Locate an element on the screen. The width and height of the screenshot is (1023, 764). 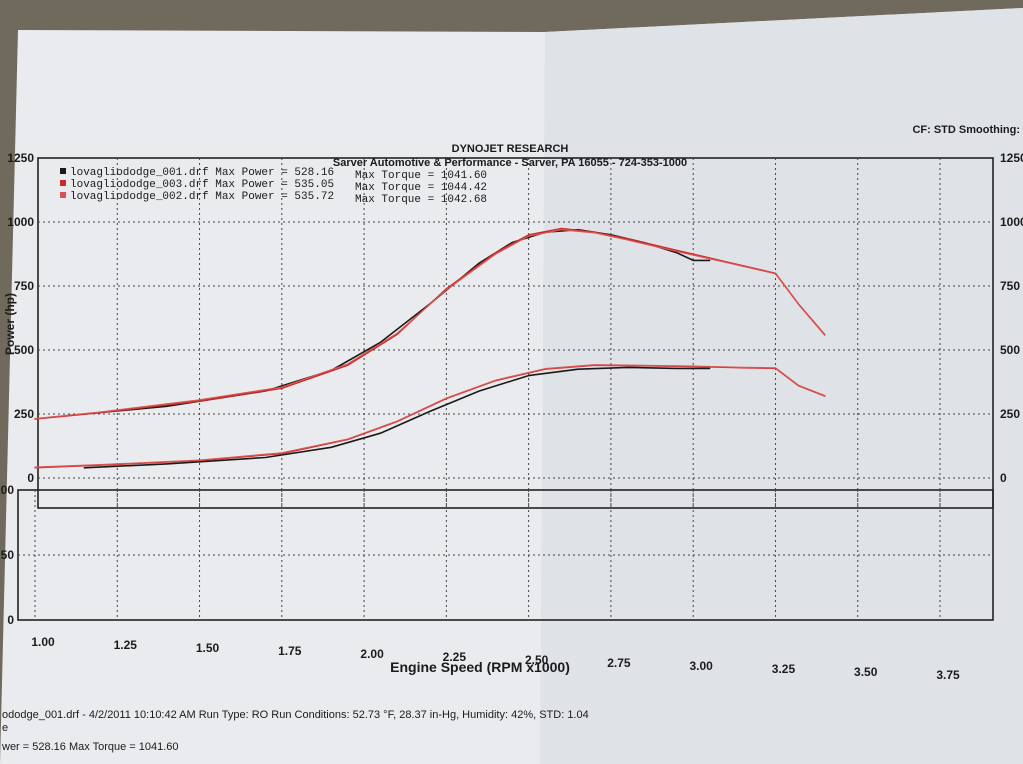
legend-torque-1: Max Torque = 1041.60 is located at coordinates (421, 176).